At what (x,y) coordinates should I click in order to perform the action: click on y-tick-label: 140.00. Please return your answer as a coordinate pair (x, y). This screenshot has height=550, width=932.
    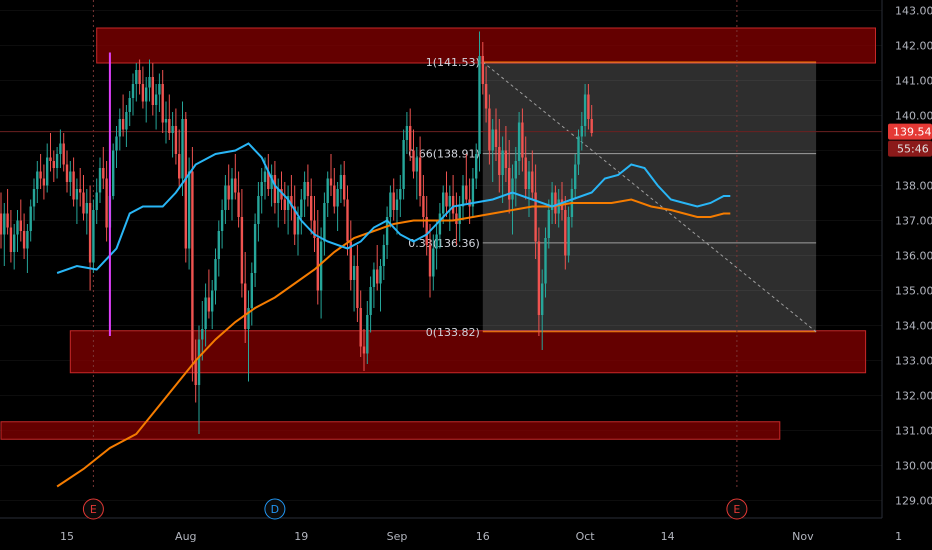
    Looking at the image, I should click on (913, 116).